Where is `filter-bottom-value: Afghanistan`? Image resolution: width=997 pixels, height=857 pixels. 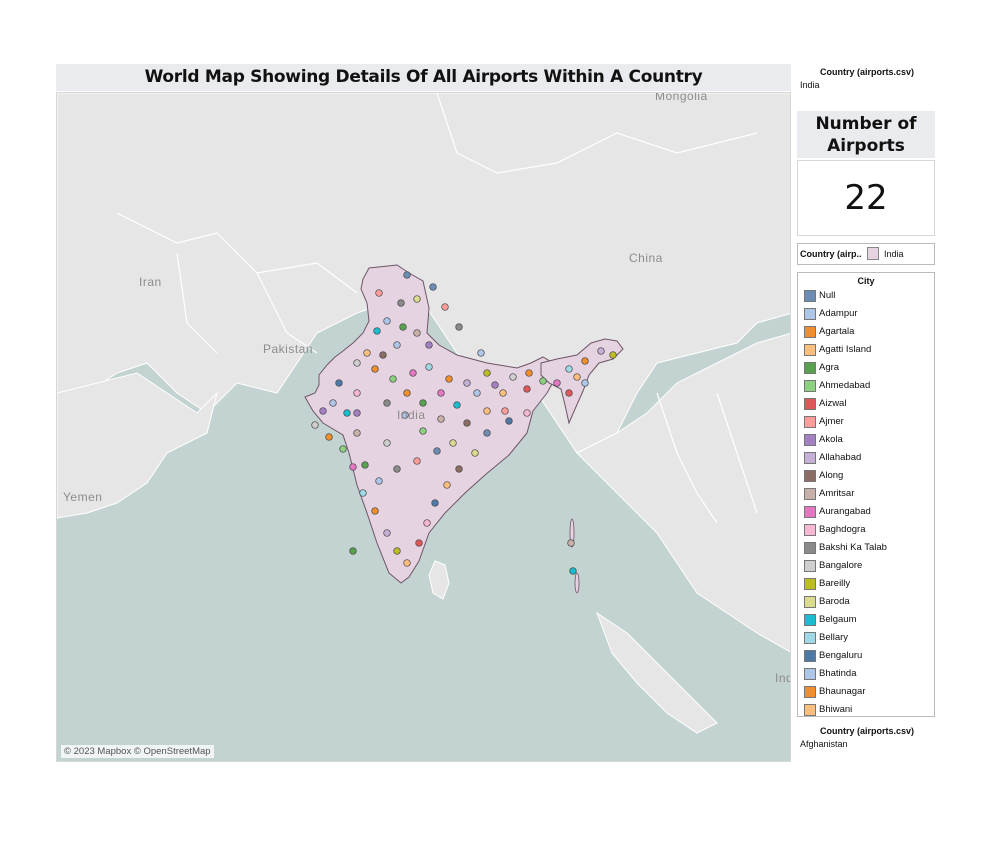
filter-bottom-value: Afghanistan is located at coordinates (824, 744).